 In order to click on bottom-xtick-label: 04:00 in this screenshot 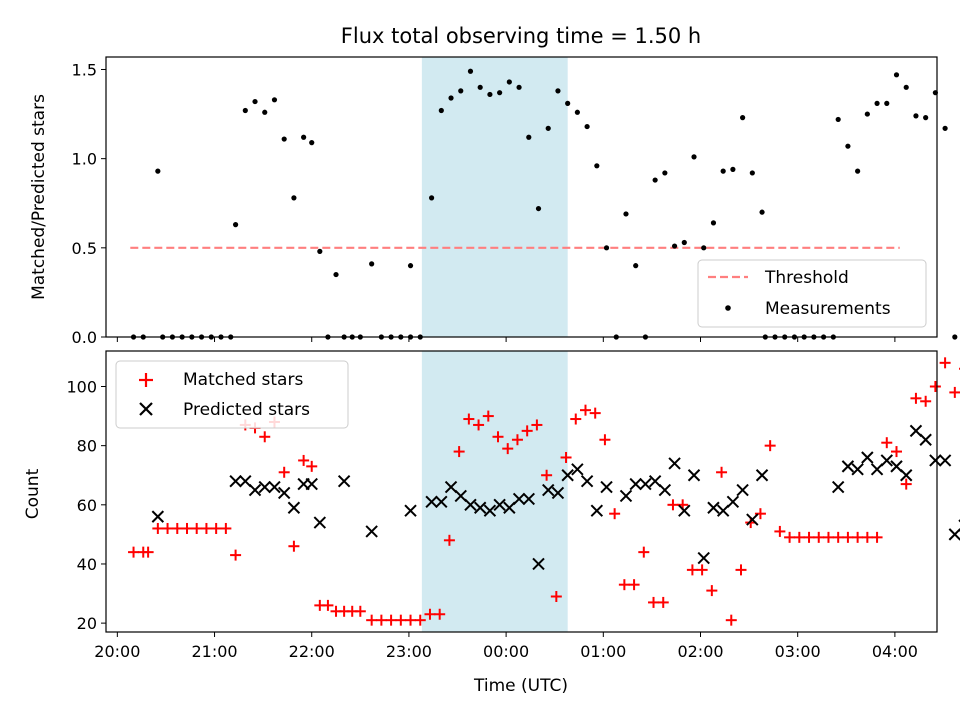, I will do `click(895, 651)`.